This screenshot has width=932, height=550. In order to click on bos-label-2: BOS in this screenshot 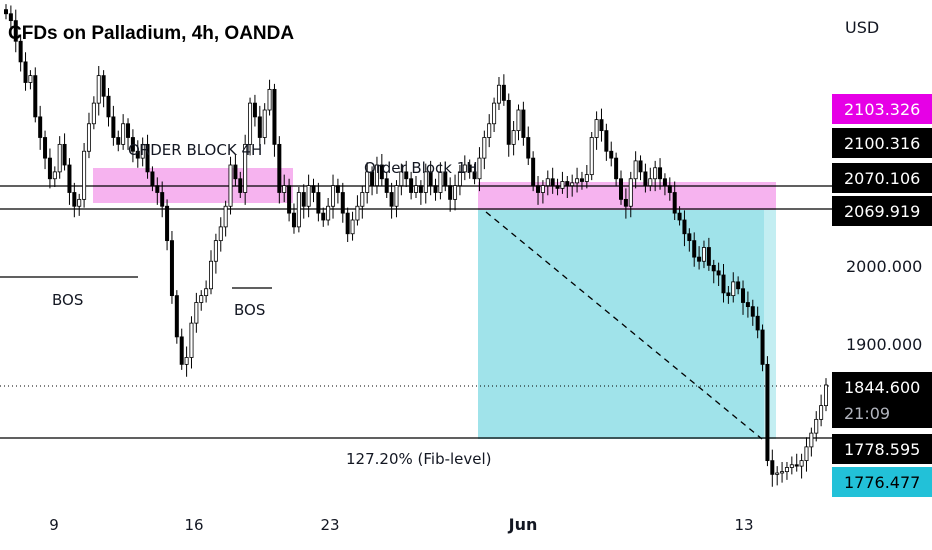, I will do `click(249, 310)`.